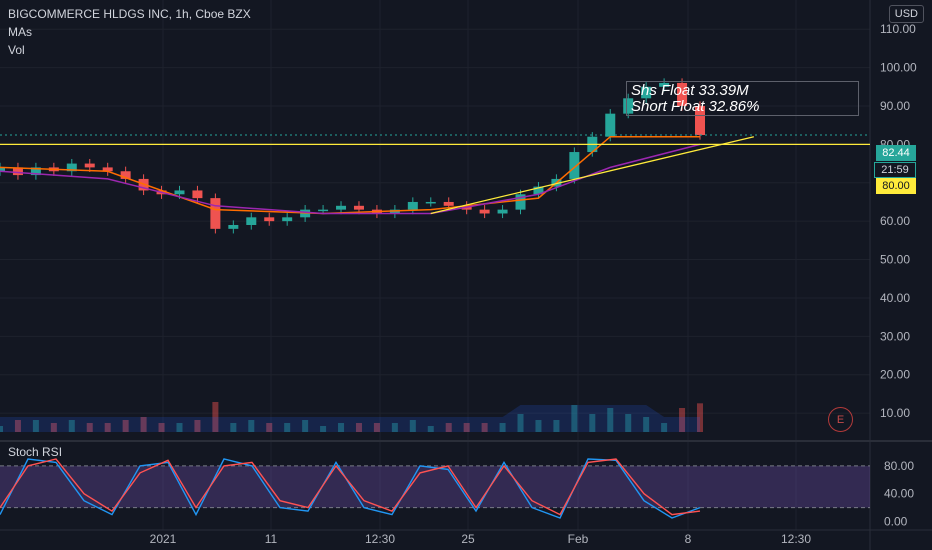 The image size is (932, 550). What do you see at coordinates (16, 50) in the screenshot?
I see `indicator-vol-label: Vol` at bounding box center [16, 50].